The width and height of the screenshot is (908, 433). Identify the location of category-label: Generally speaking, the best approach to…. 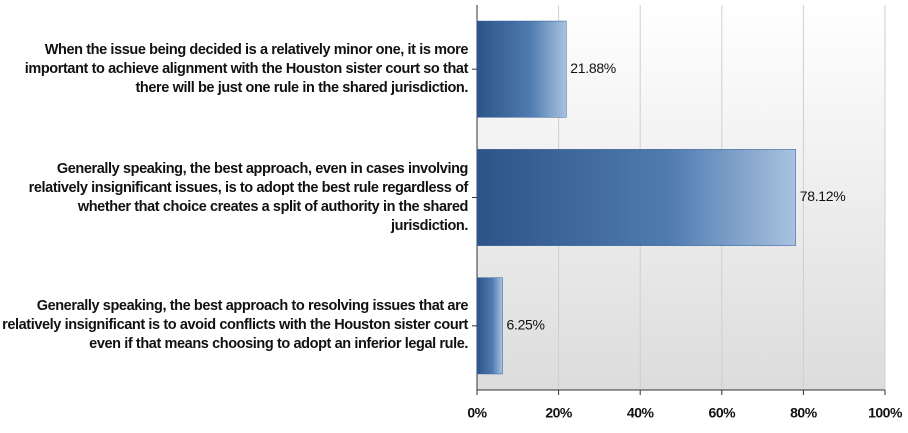
(235, 325).